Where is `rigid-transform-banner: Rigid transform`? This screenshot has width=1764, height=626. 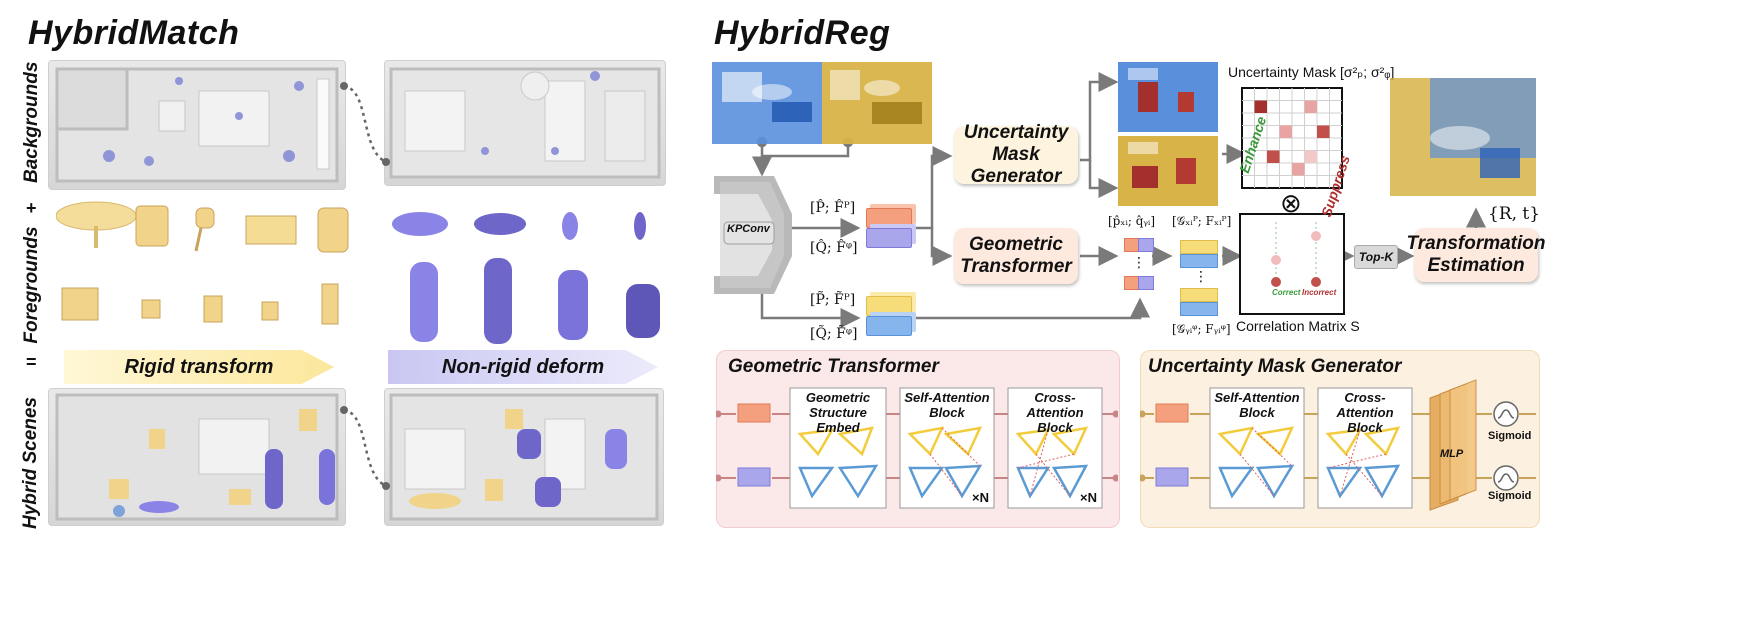
rigid-transform-banner: Rigid transform is located at coordinates (199, 367).